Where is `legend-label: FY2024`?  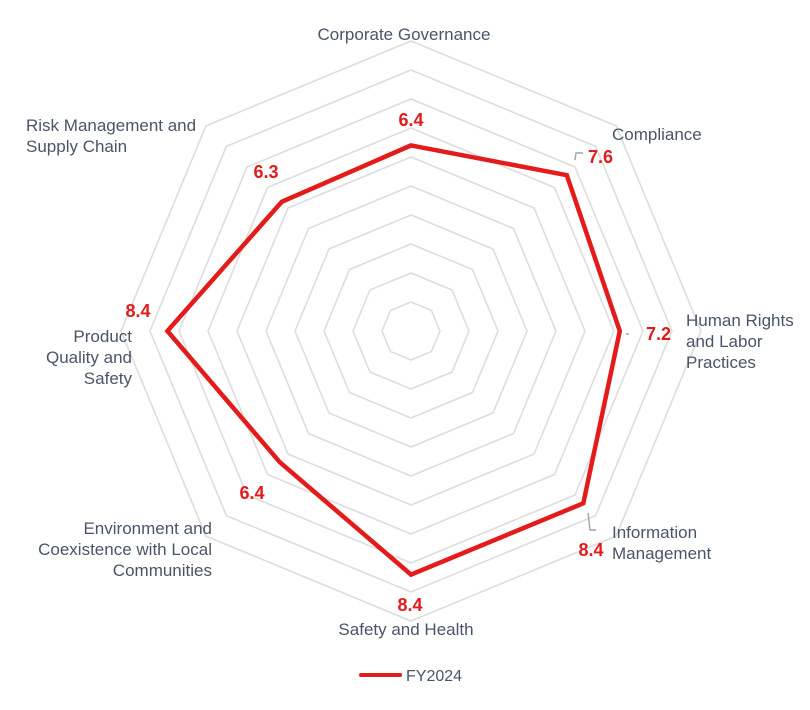 legend-label: FY2024 is located at coordinates (434, 676).